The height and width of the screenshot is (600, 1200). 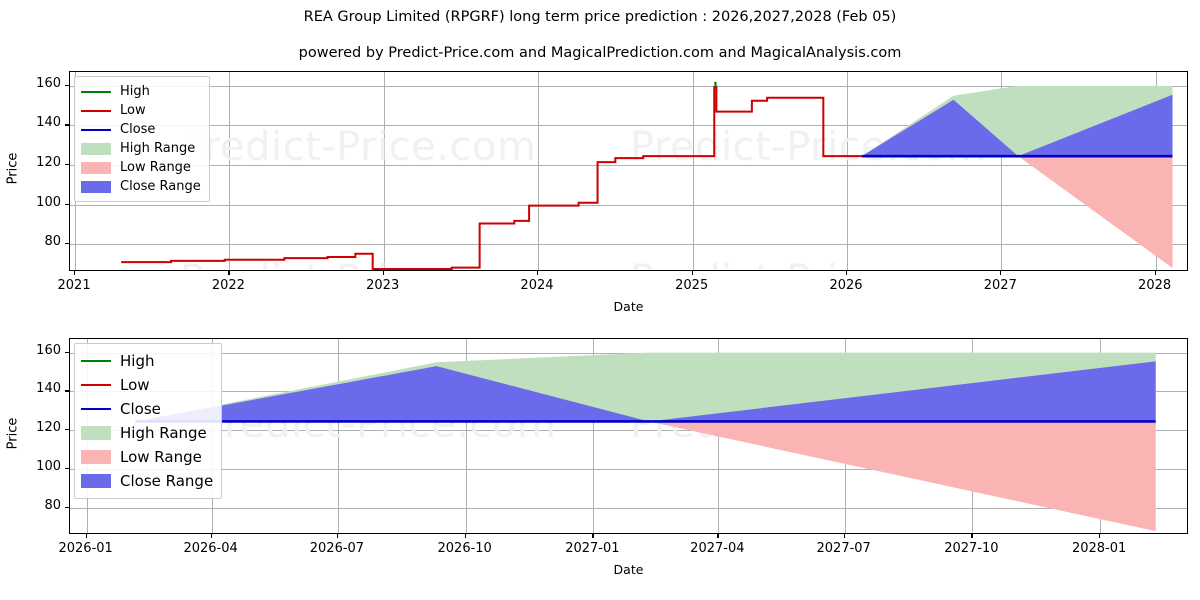 What do you see at coordinates (74, 285) in the screenshot?
I see `x-tick-label: 2021` at bounding box center [74, 285].